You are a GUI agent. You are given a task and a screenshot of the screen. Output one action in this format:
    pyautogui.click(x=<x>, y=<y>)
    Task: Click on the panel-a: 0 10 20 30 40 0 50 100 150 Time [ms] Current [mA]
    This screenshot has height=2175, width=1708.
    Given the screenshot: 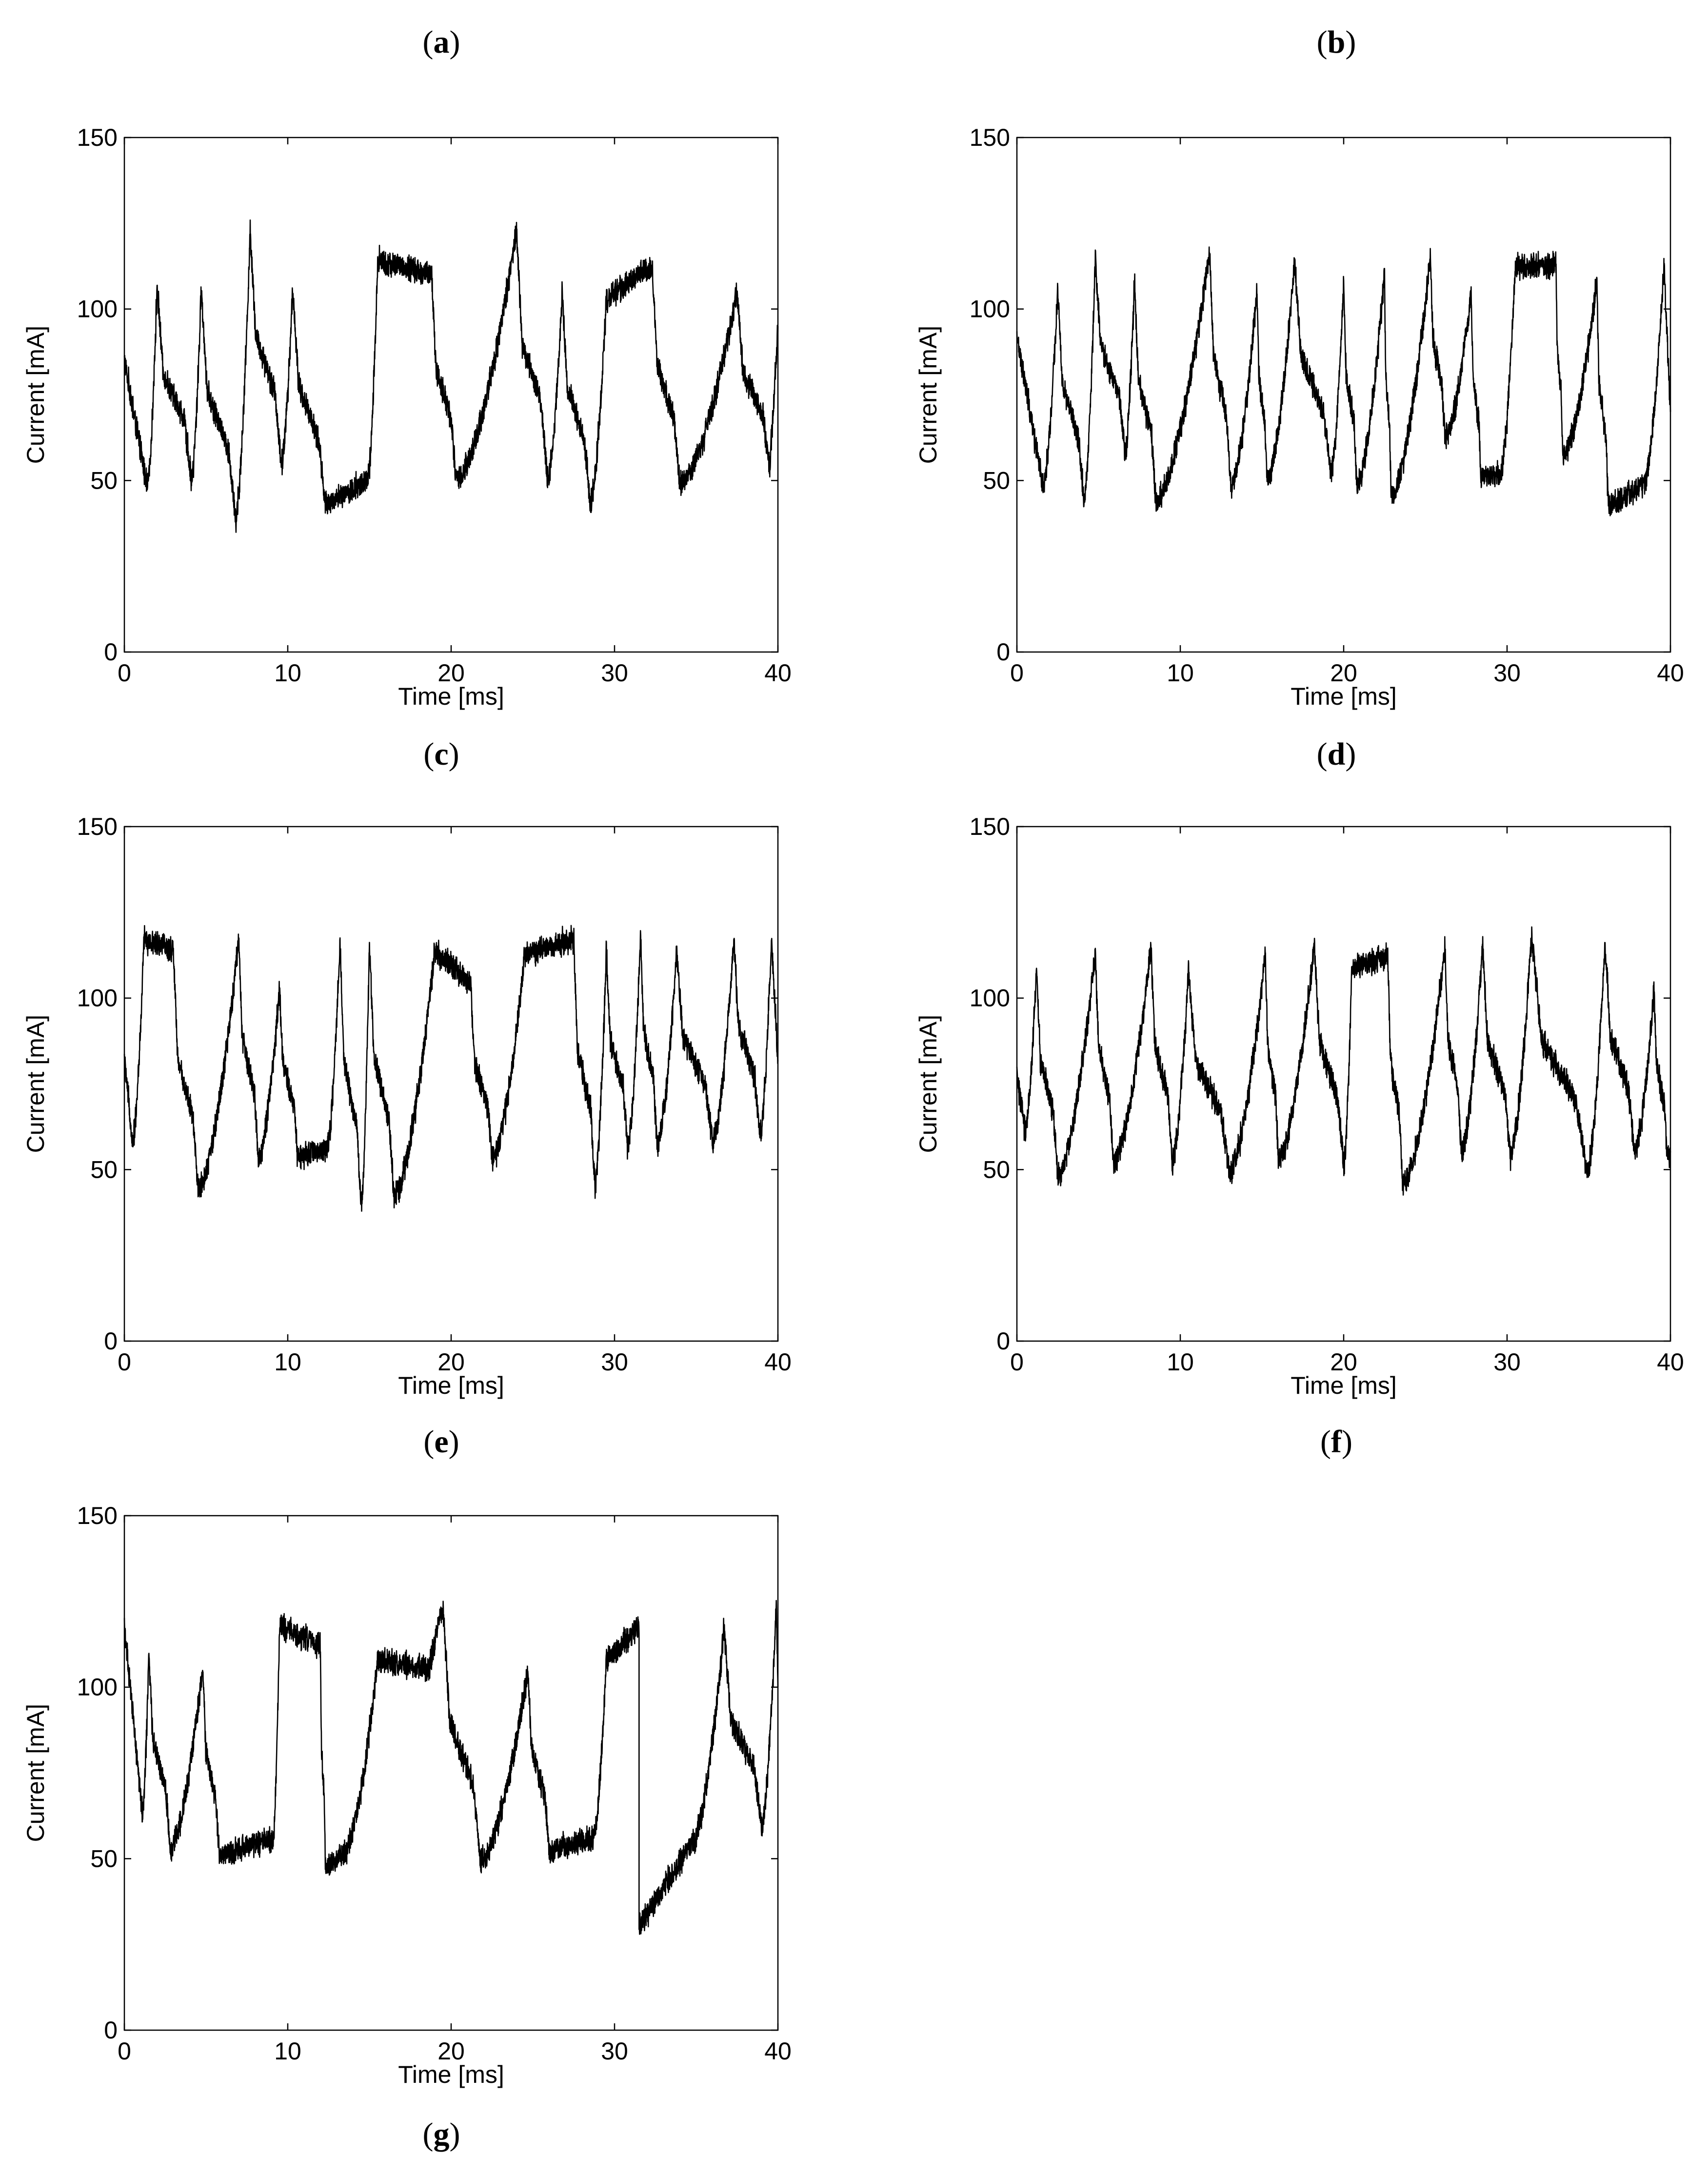 What is the action you would take?
    pyautogui.click(x=407, y=417)
    